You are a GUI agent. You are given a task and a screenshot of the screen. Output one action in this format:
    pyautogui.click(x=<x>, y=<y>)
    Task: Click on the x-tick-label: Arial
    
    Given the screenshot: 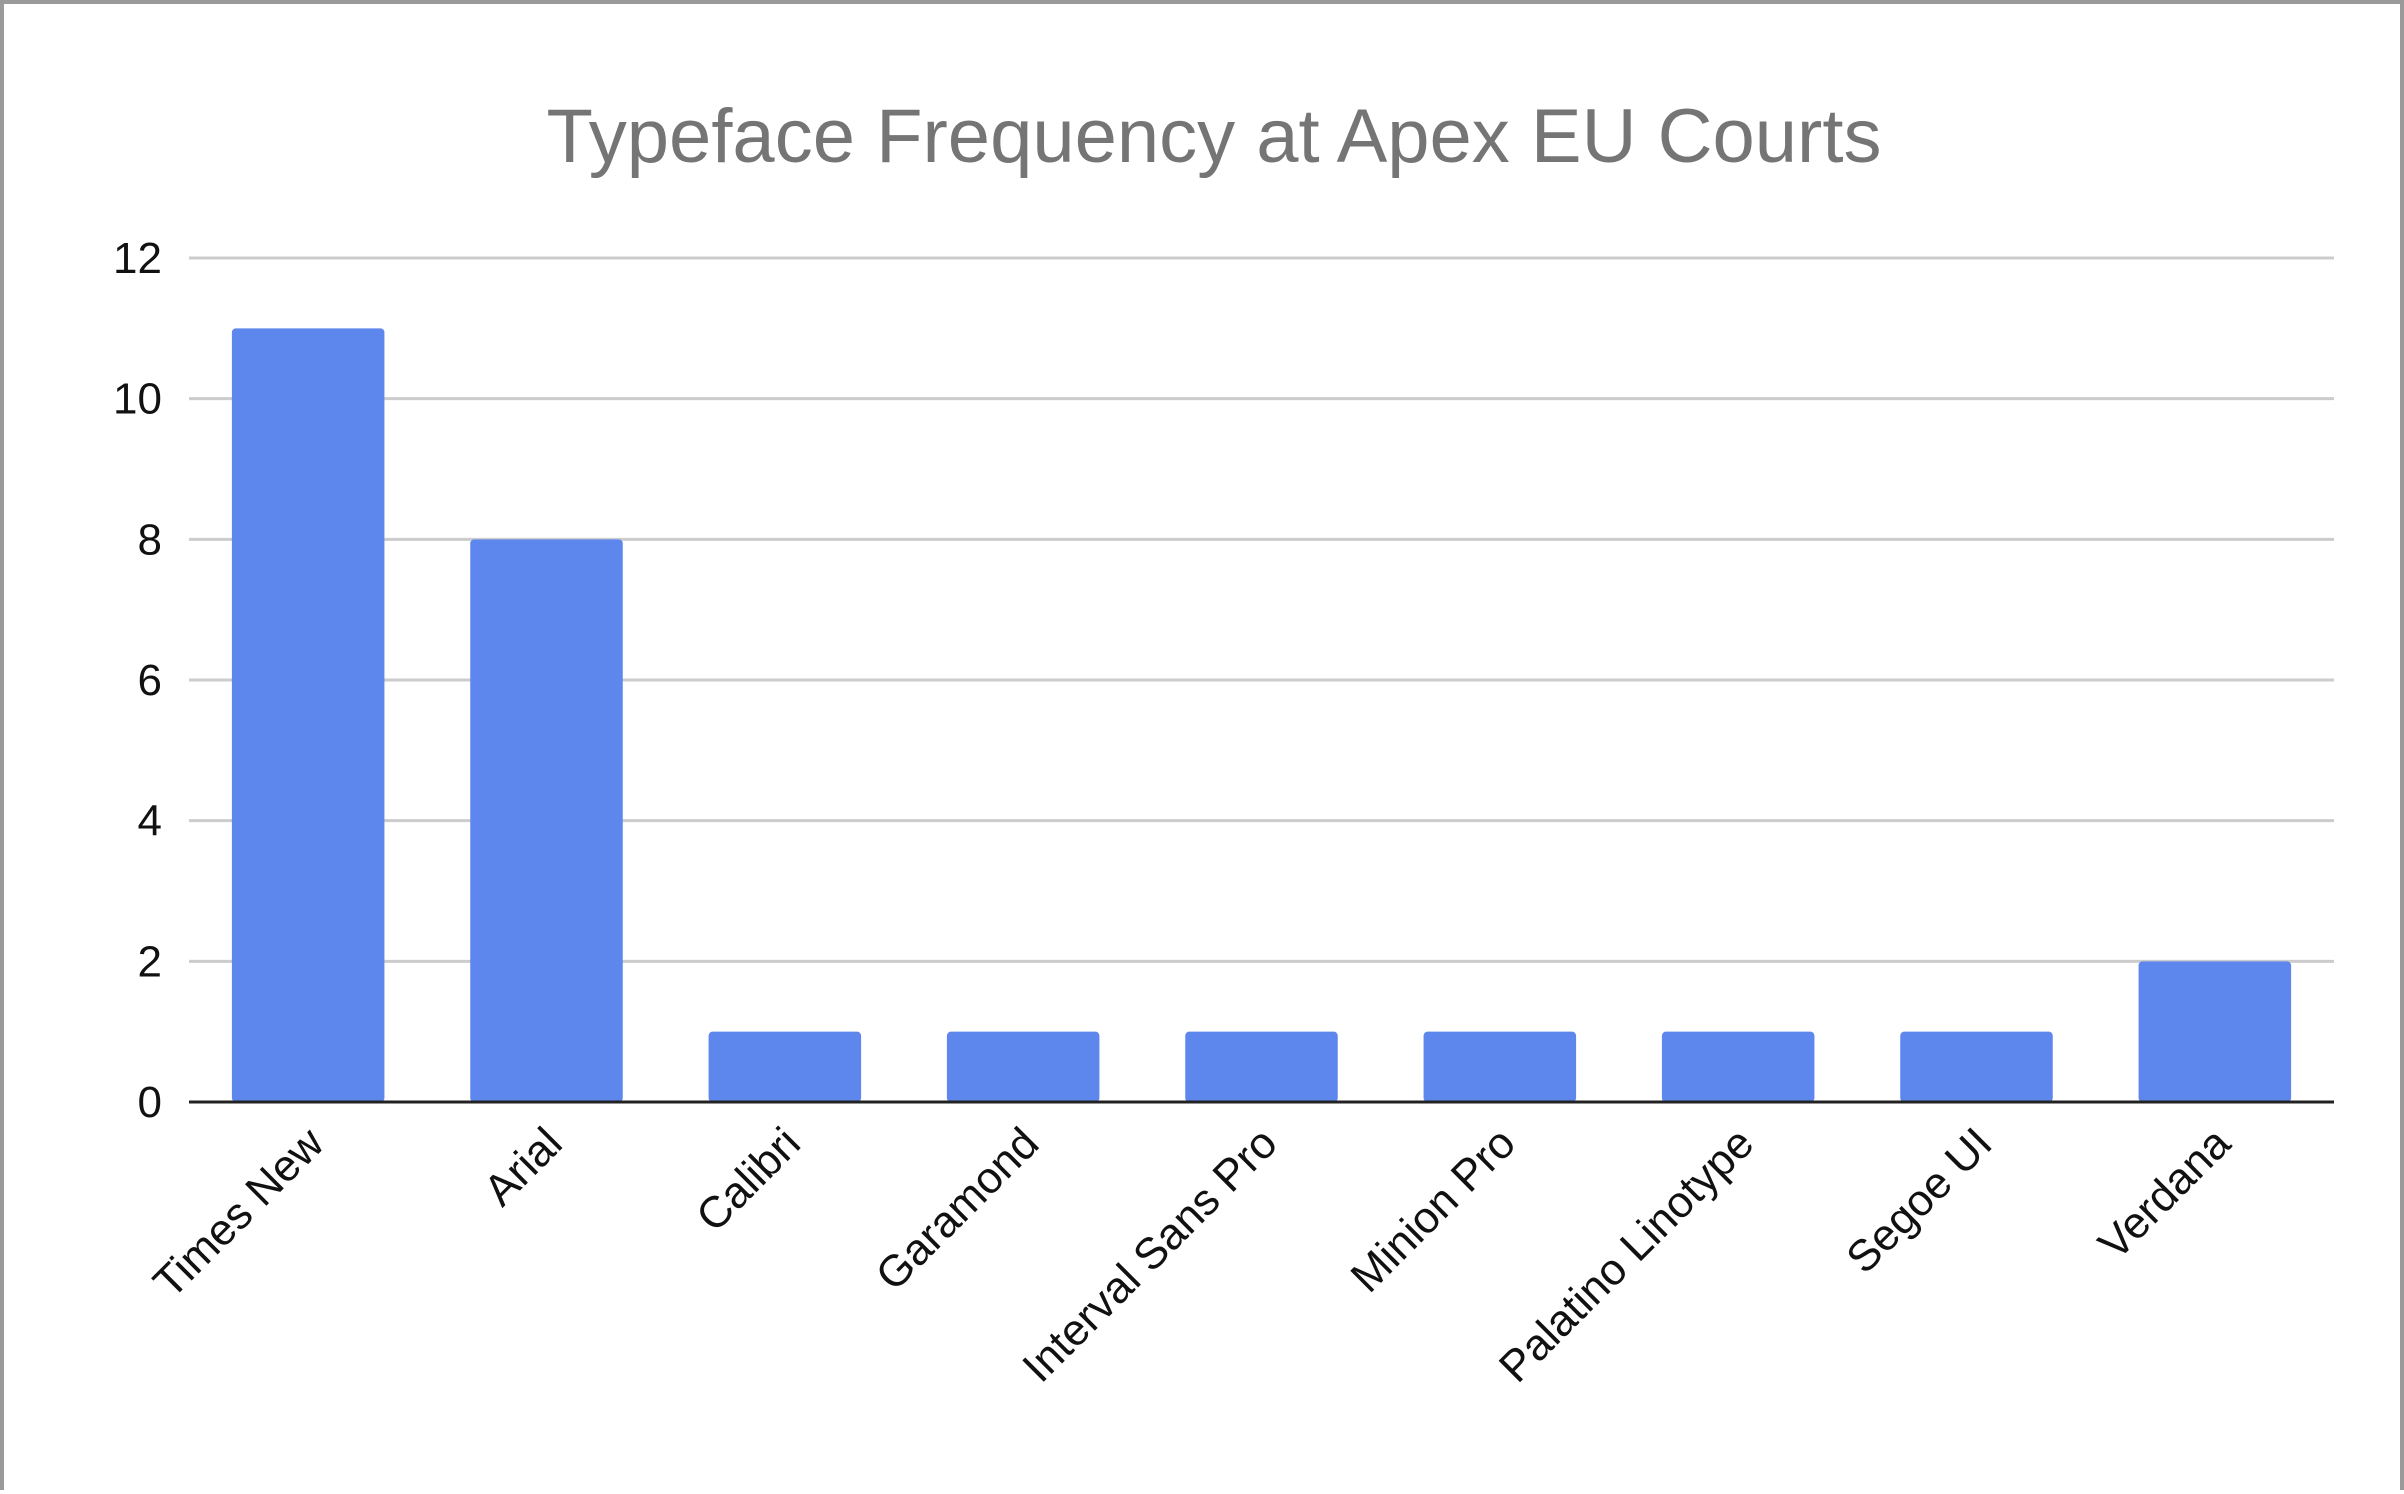 What is the action you would take?
    pyautogui.click(x=523, y=1166)
    